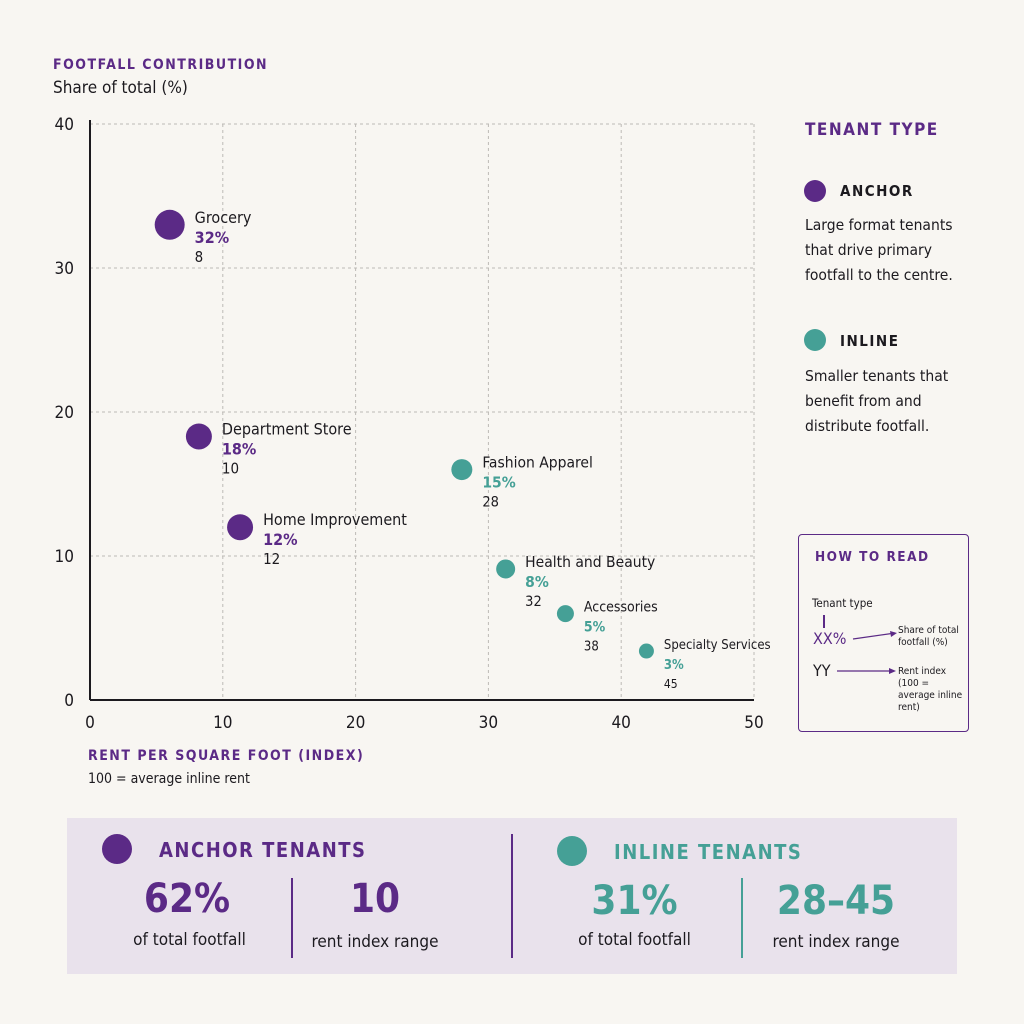  I want to click on y-tick-label: 40, so click(64, 125).